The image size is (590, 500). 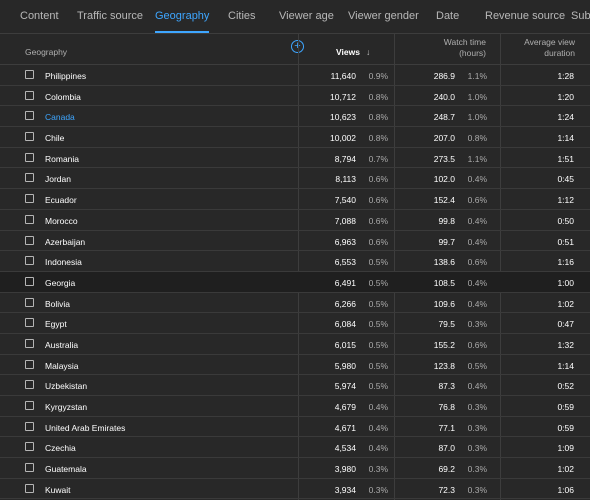 I want to click on header-average-view-duration: Average view duration, so click(x=540, y=48).